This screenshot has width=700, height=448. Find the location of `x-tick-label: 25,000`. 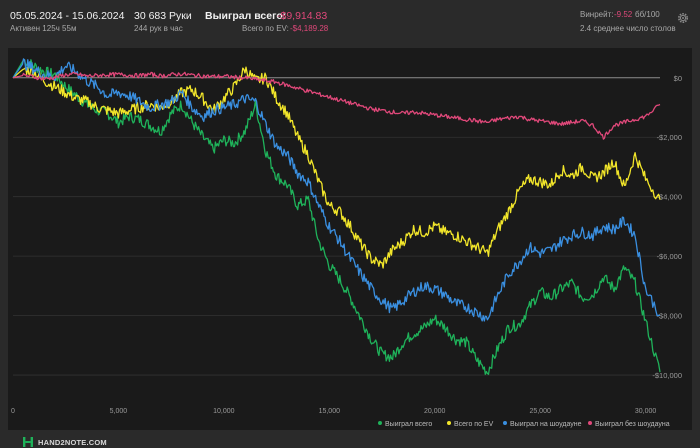

x-tick-label: 25,000 is located at coordinates (540, 411).